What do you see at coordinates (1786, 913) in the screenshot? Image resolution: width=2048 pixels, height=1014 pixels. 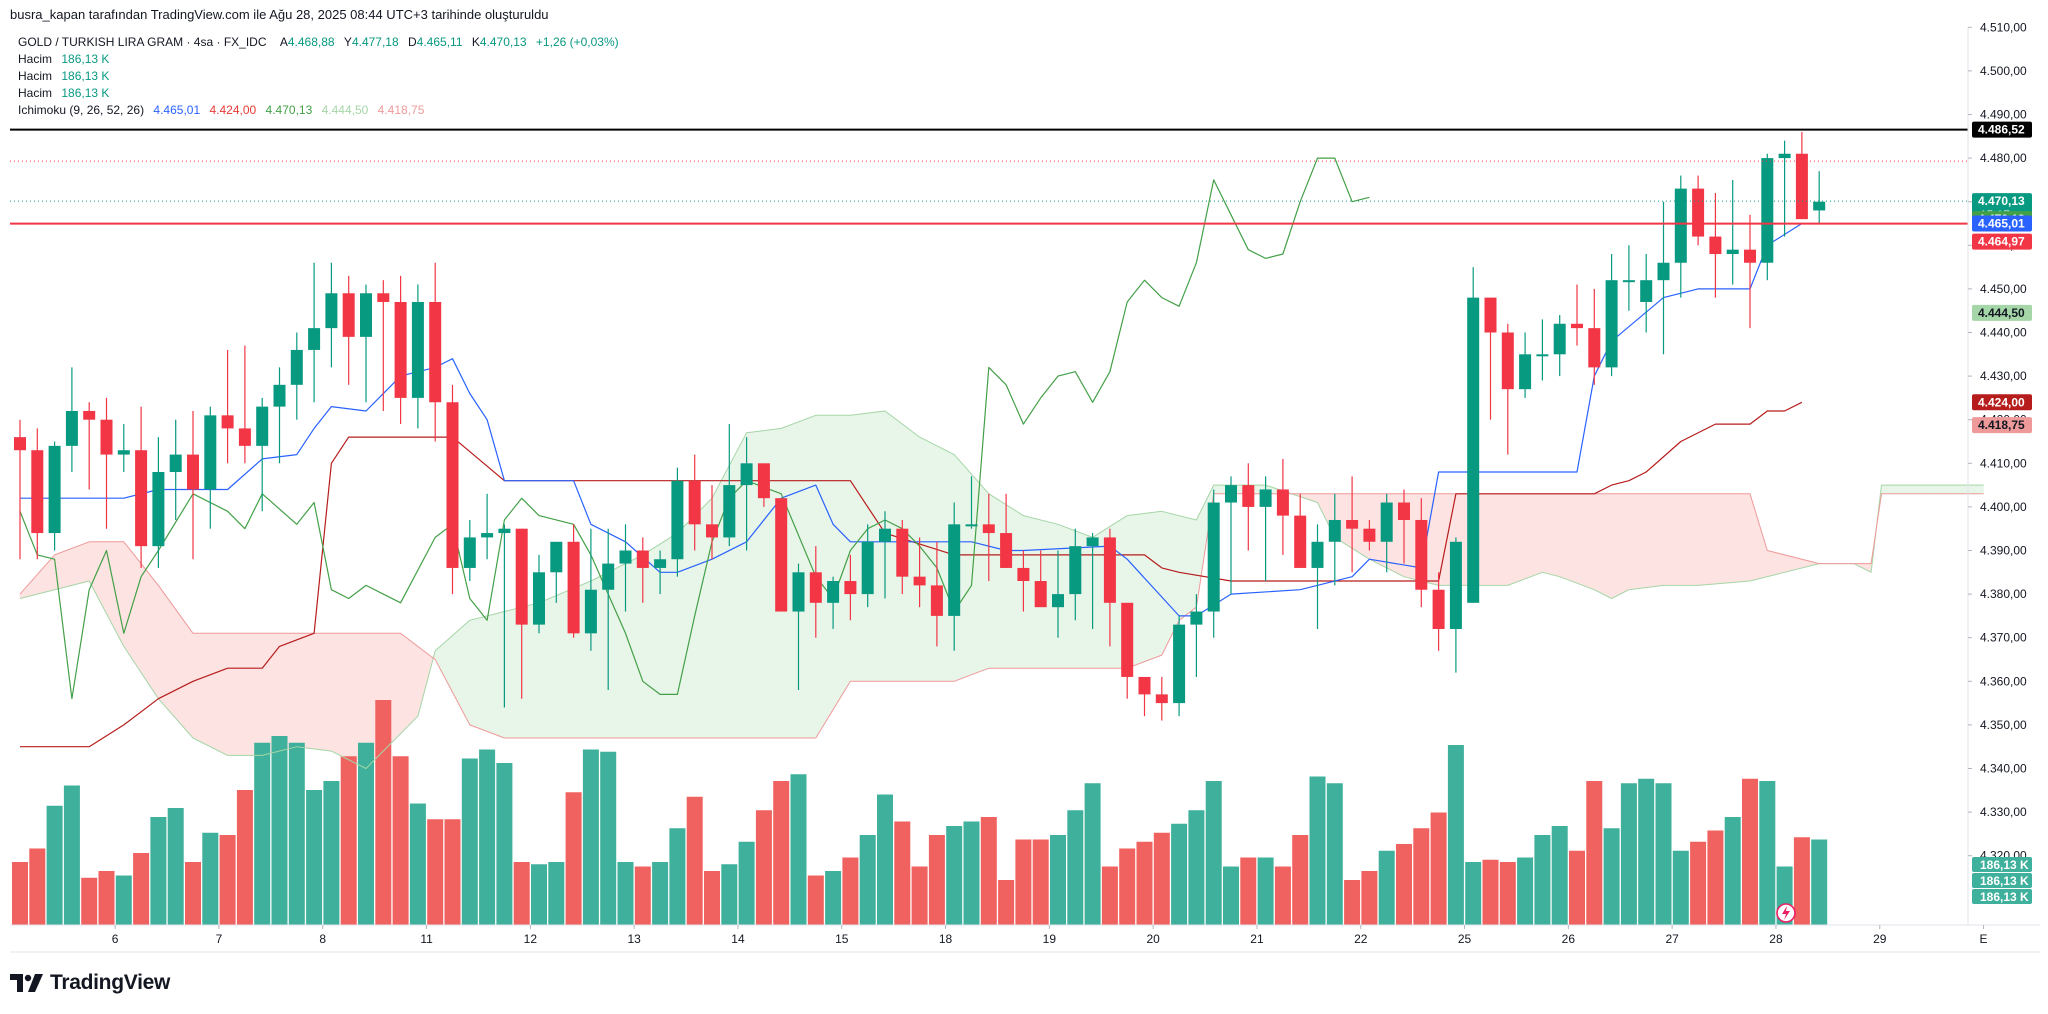 I see `bolt-icon` at bounding box center [1786, 913].